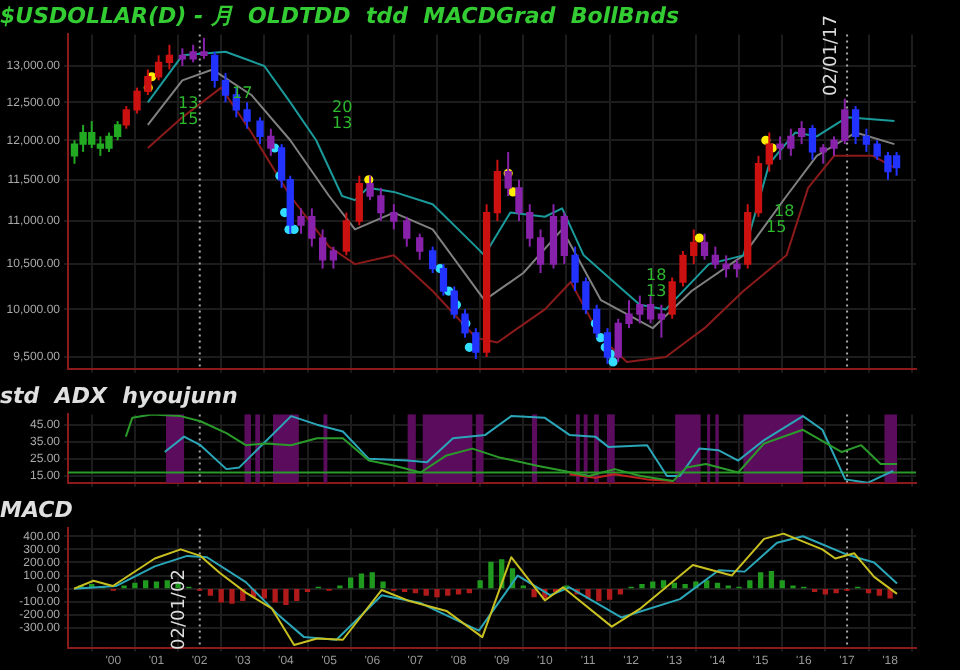 The image size is (960, 670). What do you see at coordinates (119, 395) in the screenshot?
I see `chart-title: std ADX hyoujunn` at bounding box center [119, 395].